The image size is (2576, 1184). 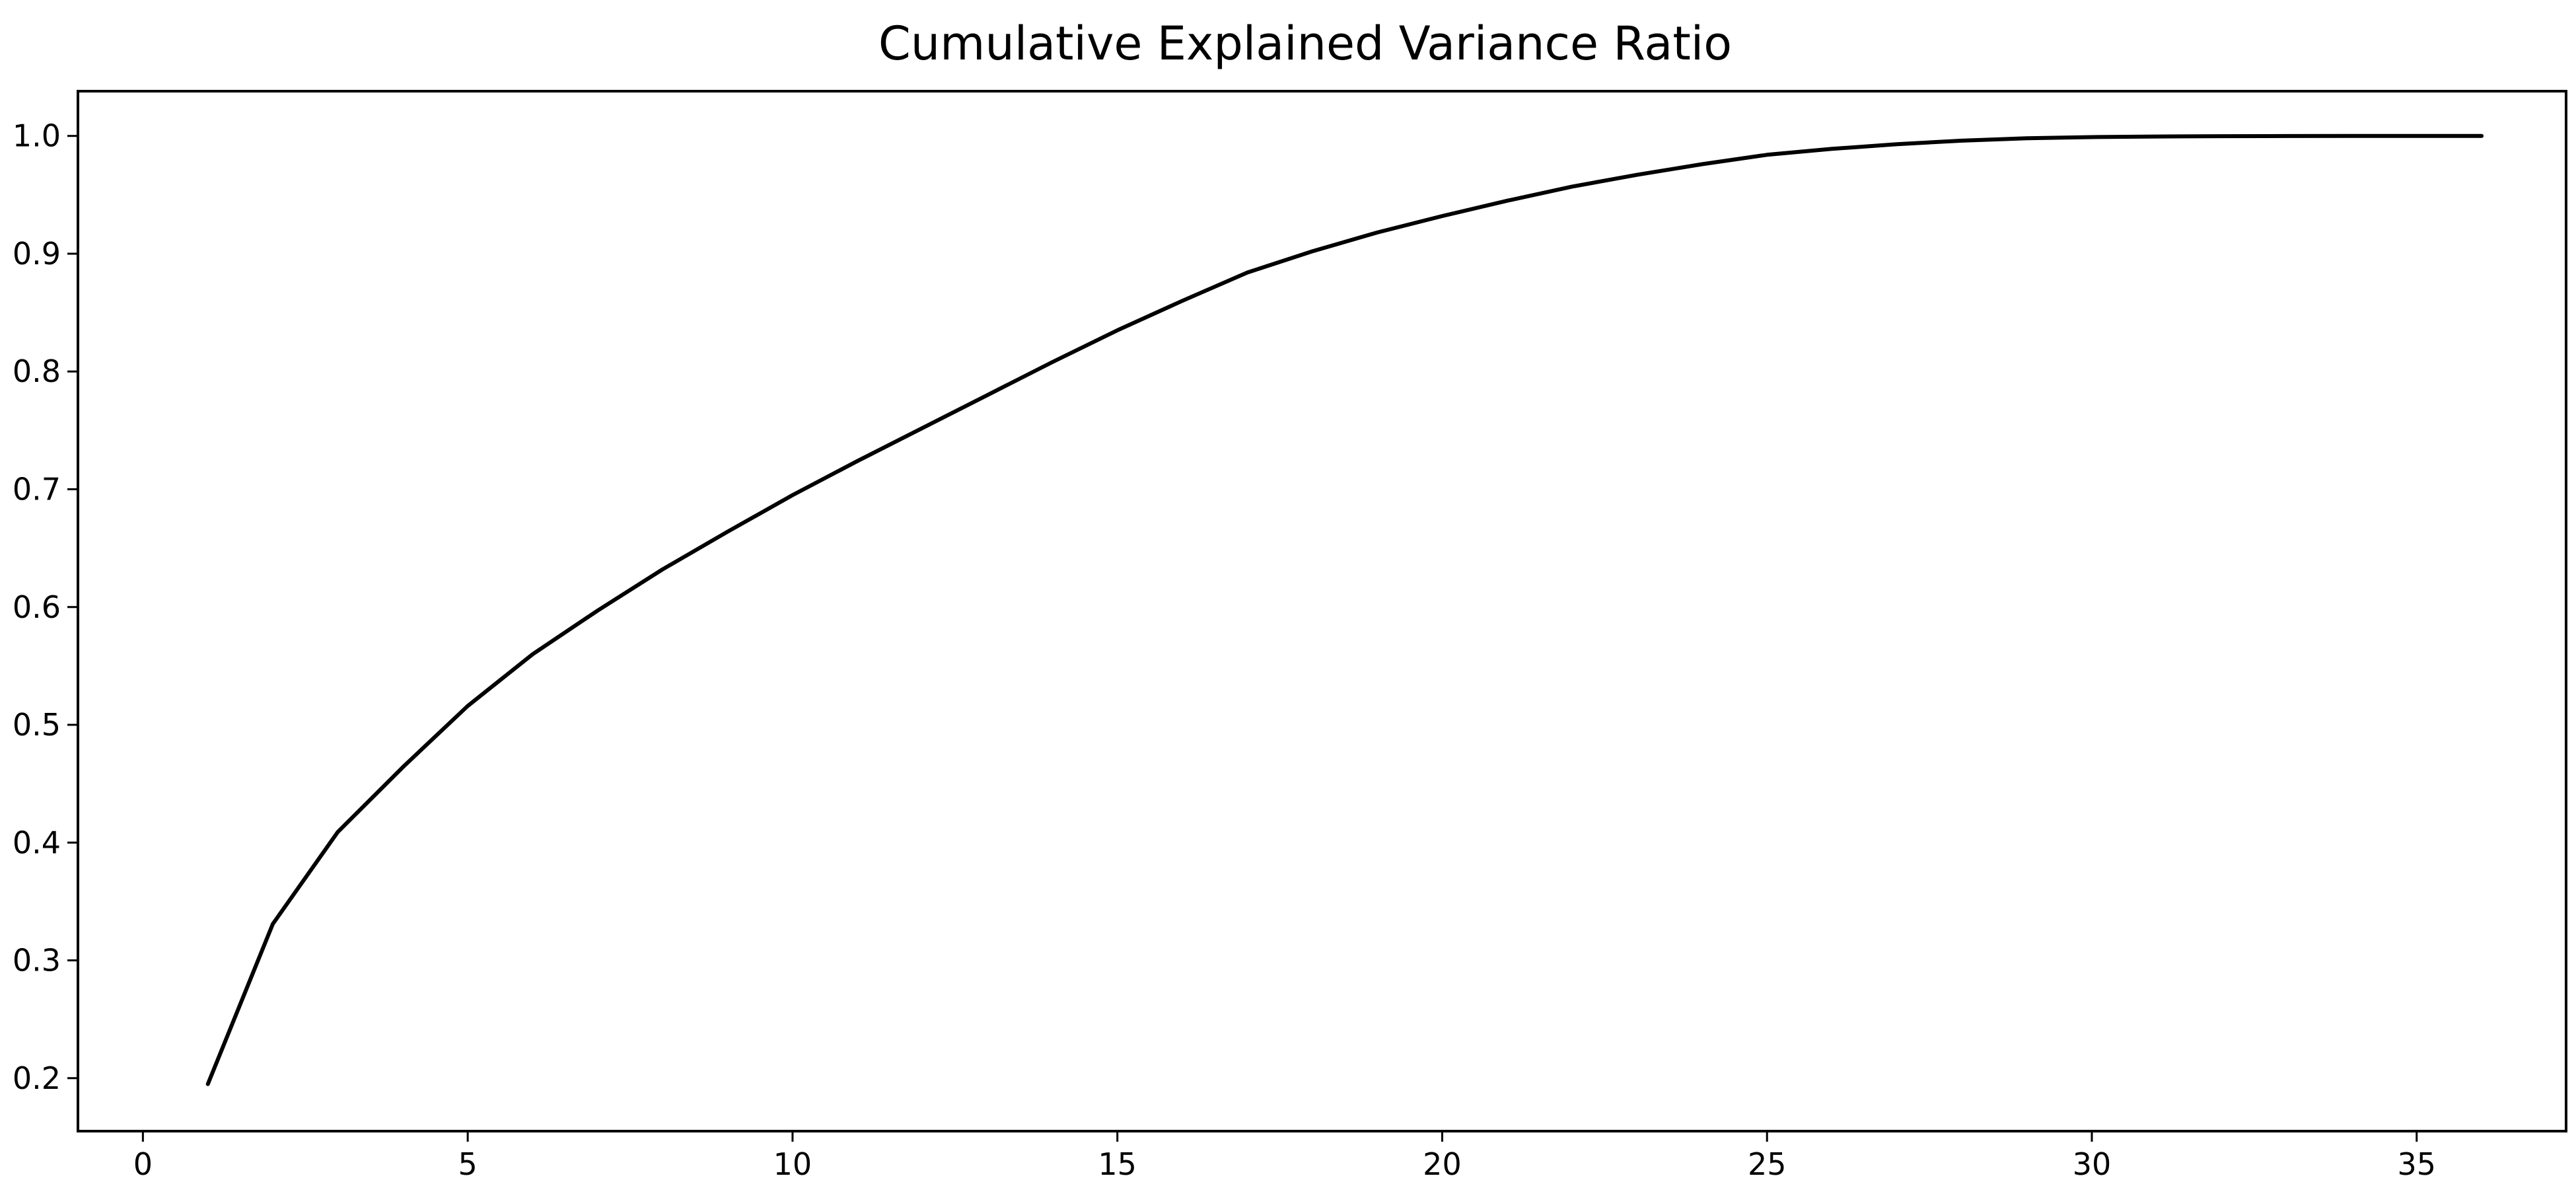 I want to click on x-tick-label: 35, so click(x=2417, y=1164).